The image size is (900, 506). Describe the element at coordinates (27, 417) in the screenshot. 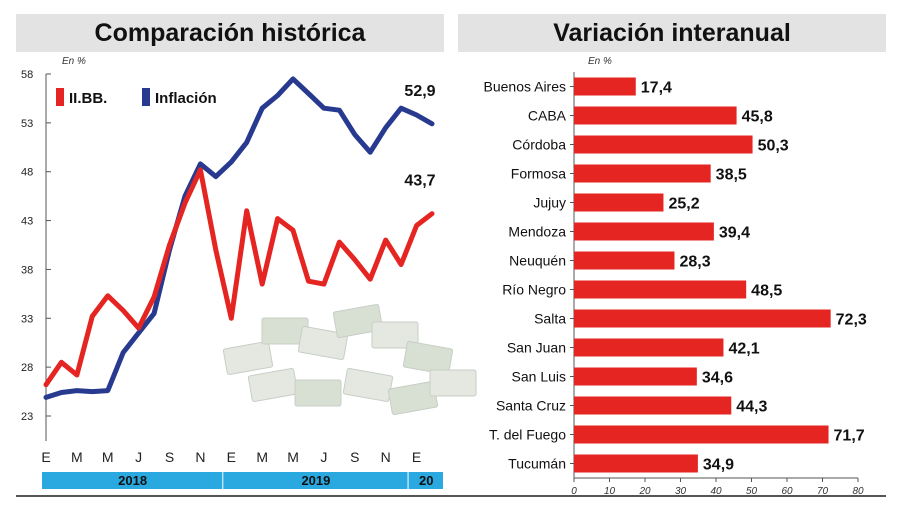

I see `y-tick-label: 23` at that location.